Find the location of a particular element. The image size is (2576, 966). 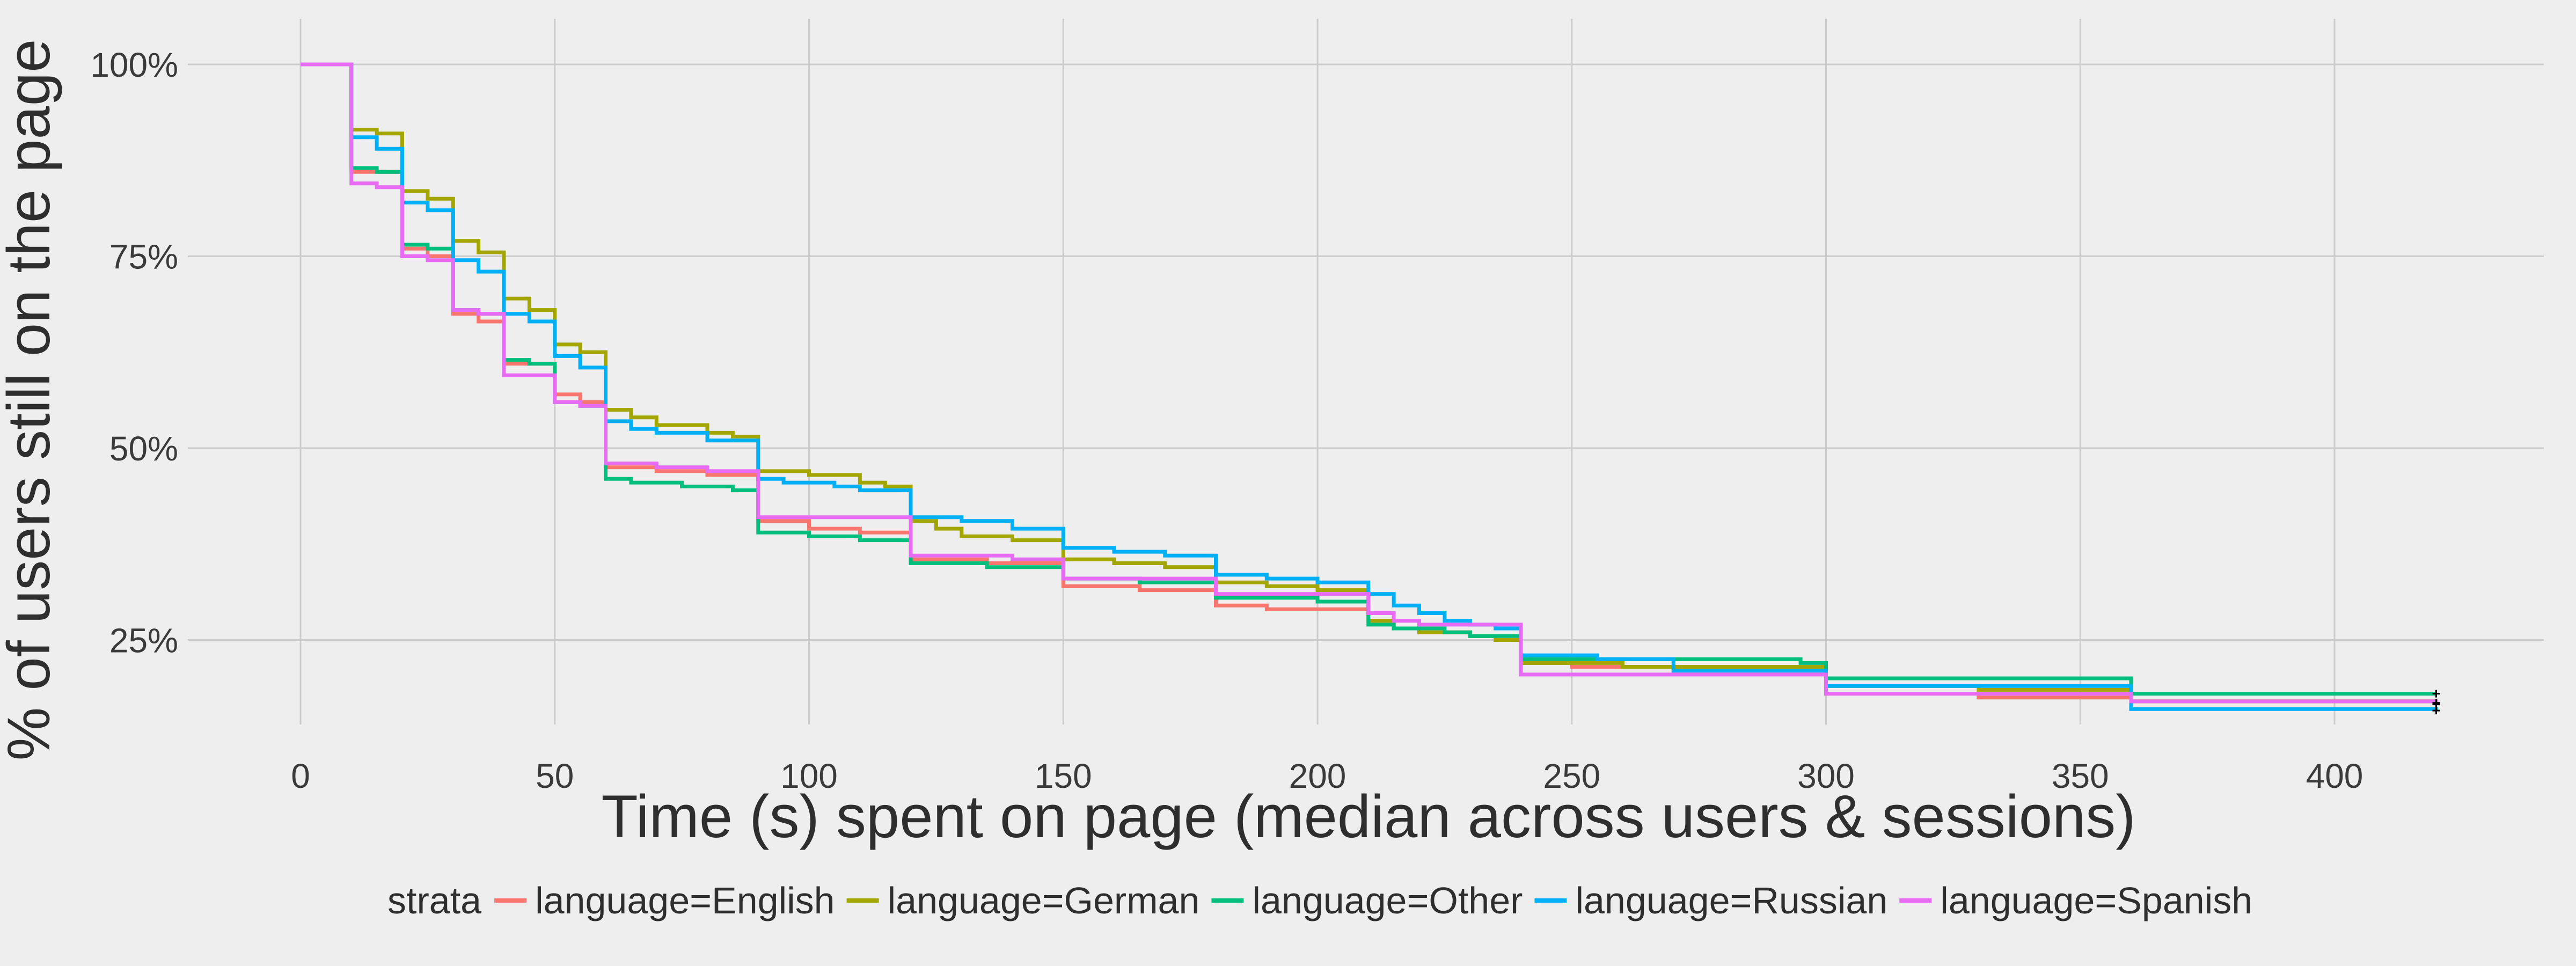

y-tick-label: 50% is located at coordinates (143, 448).